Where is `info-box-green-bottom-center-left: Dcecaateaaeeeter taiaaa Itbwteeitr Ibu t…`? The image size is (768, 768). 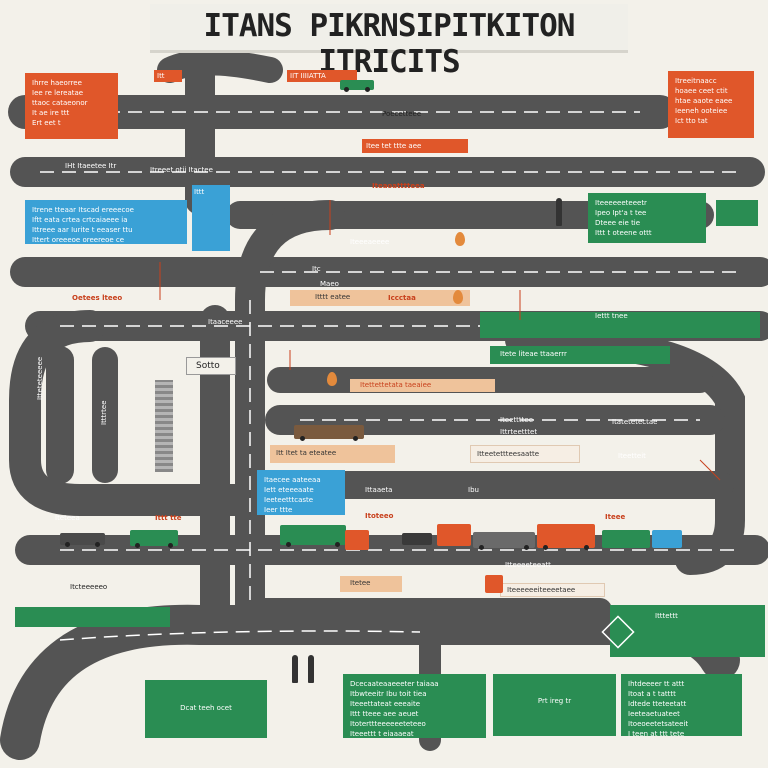
info-box-green-bottom-center-left: Dcecaateaaeeeter taiaaa Itbwteeitr Ibu t… is located at coordinates (414, 706).